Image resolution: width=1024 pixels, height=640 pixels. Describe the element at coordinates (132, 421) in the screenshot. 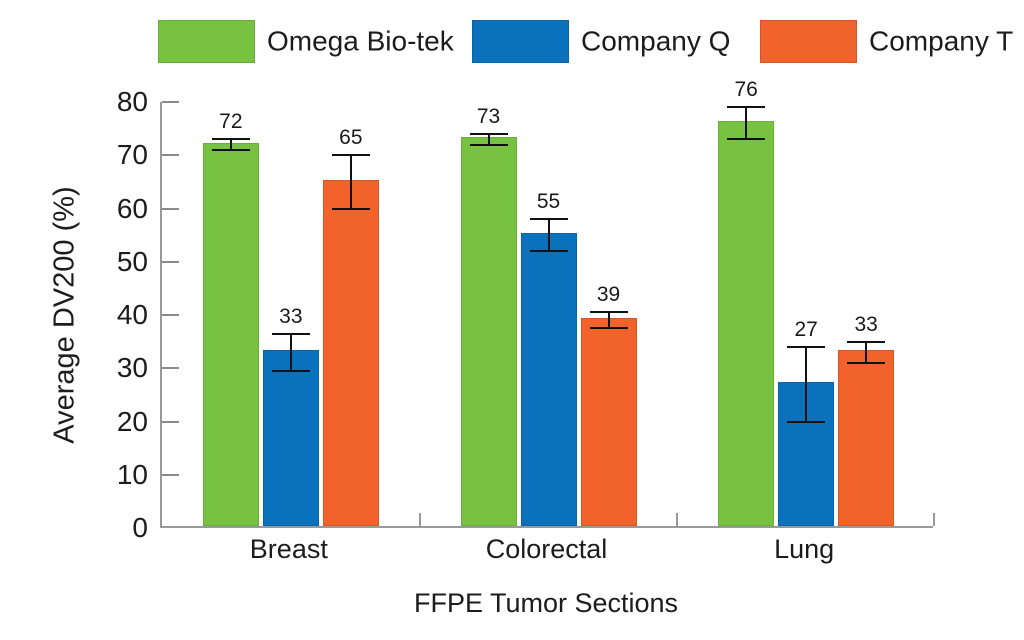

I see `y-tick-label: 20` at that location.